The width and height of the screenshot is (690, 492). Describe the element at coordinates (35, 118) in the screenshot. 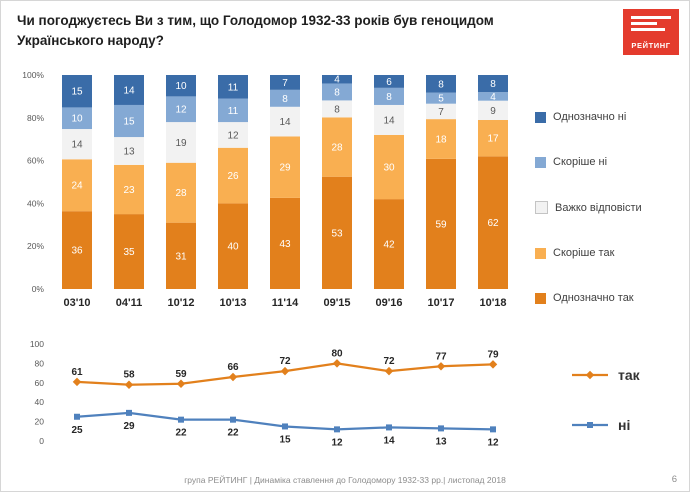

I see `bar-y-axis-label: 80%` at that location.